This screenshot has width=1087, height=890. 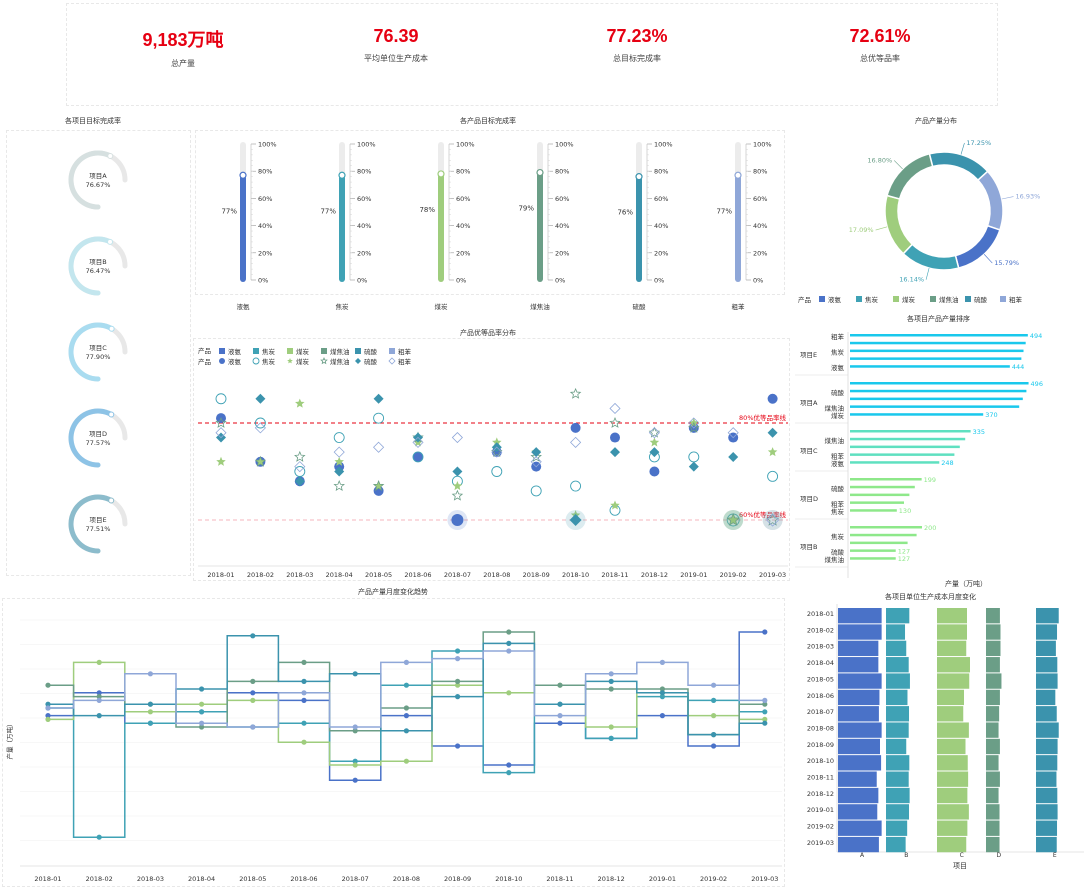 I want to click on ranking-value: 494, so click(x=1036, y=336).